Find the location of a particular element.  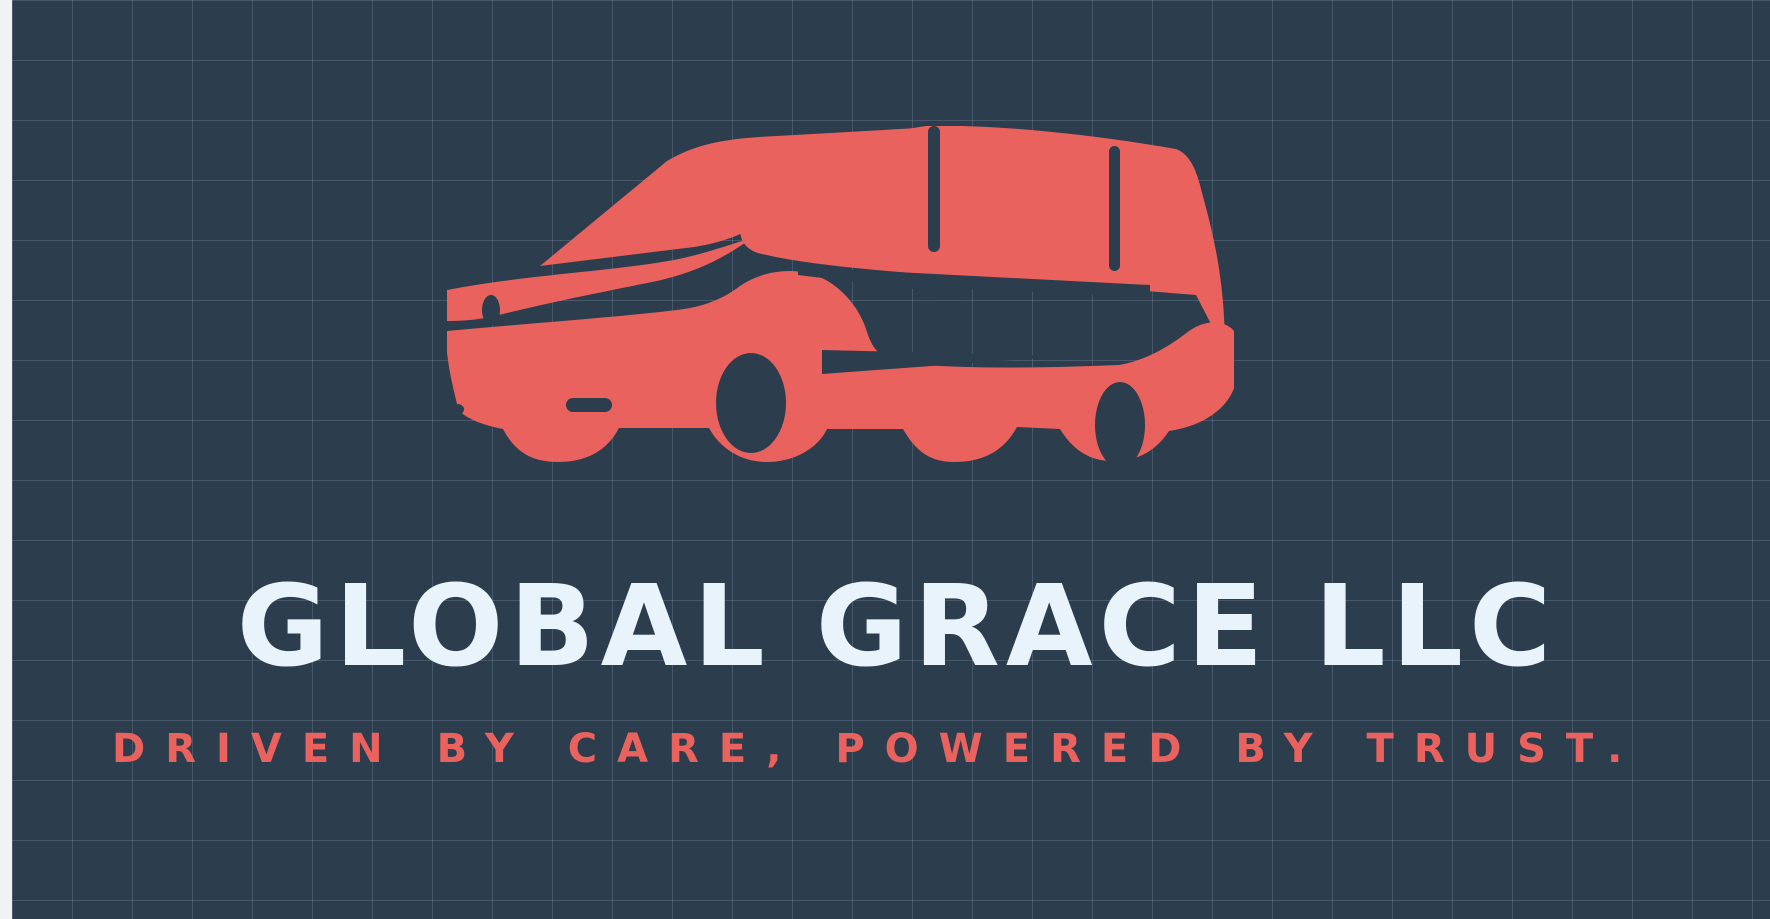

company-tagline: DRIVEN BY CARE, POWERED BY TRUST. is located at coordinates (877, 749).